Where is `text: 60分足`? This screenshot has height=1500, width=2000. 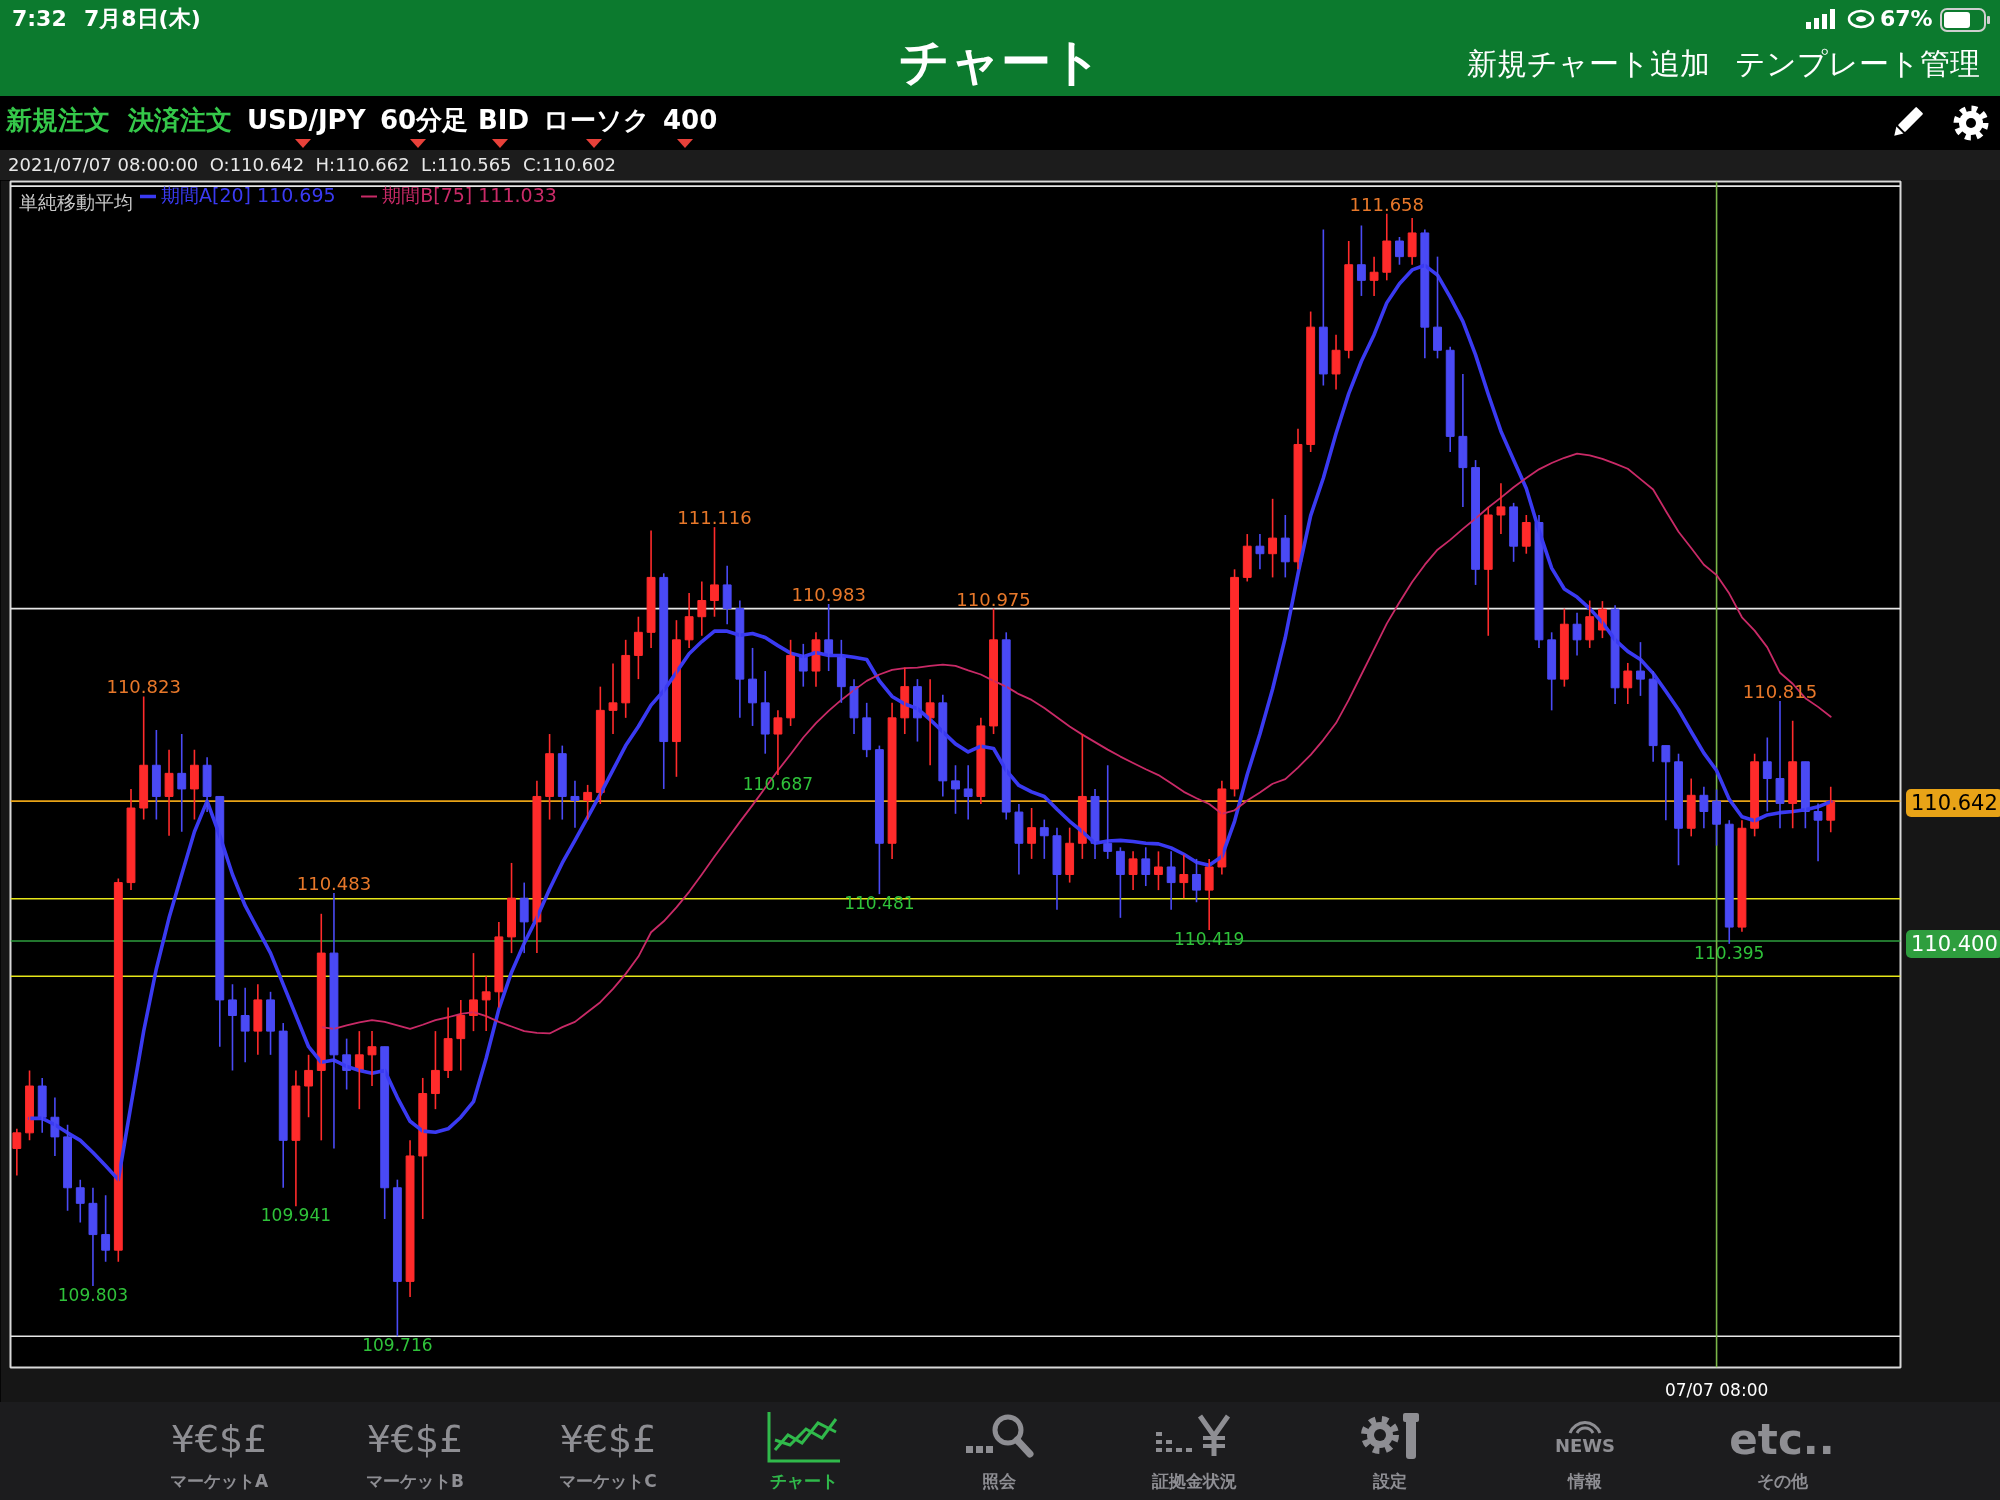
text: 60分足 is located at coordinates (424, 120).